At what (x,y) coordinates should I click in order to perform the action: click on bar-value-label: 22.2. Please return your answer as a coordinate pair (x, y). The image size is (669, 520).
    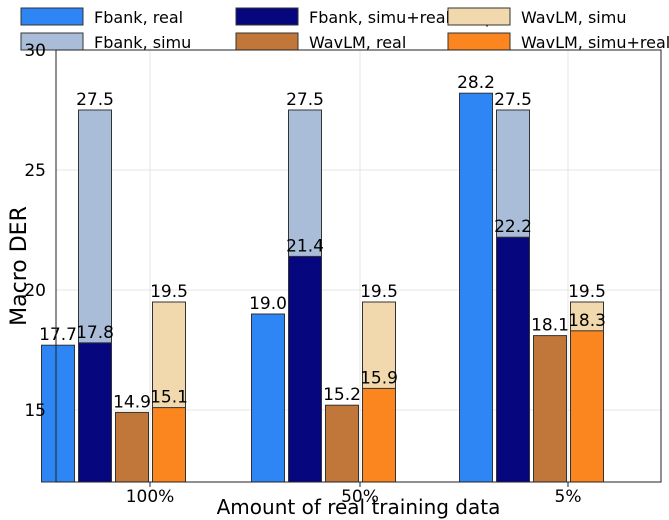
    Looking at the image, I should click on (513, 227).